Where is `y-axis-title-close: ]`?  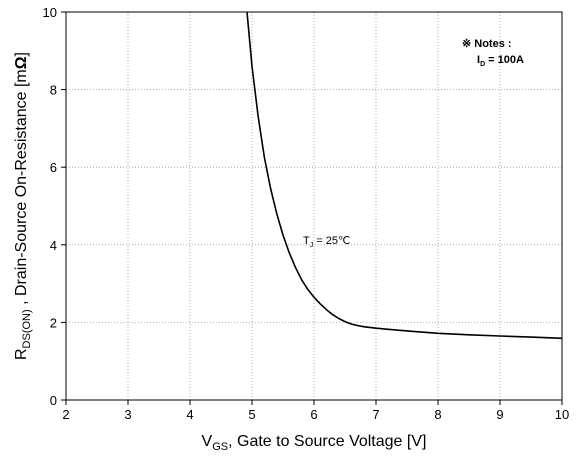
y-axis-title-close: ] is located at coordinates (21, 54).